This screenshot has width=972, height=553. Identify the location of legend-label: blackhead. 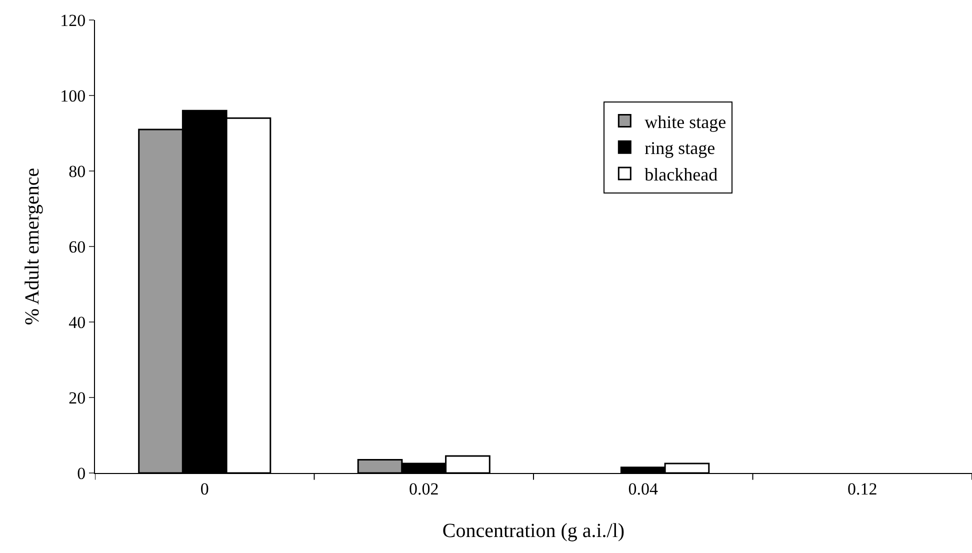
(681, 174).